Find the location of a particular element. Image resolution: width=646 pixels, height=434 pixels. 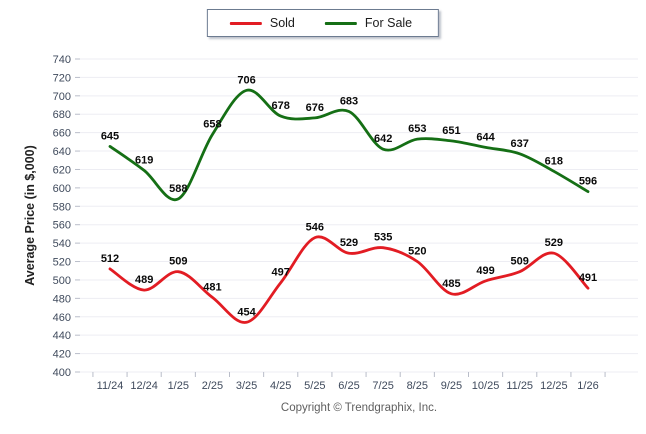

x-tick-label: 3/25 is located at coordinates (246, 386).